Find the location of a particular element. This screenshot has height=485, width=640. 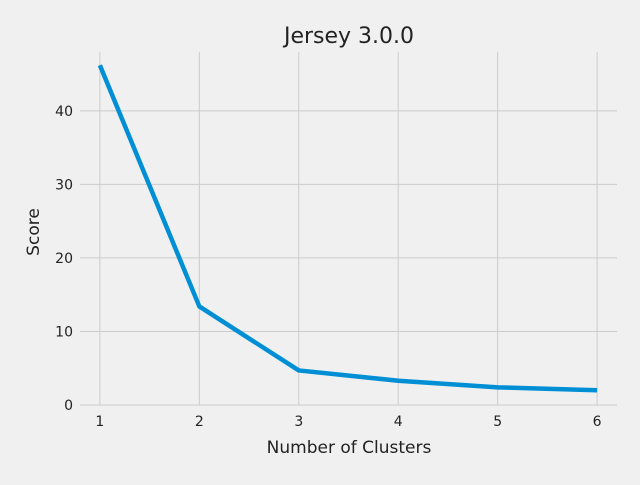

x-tick-label: 6 is located at coordinates (597, 422).